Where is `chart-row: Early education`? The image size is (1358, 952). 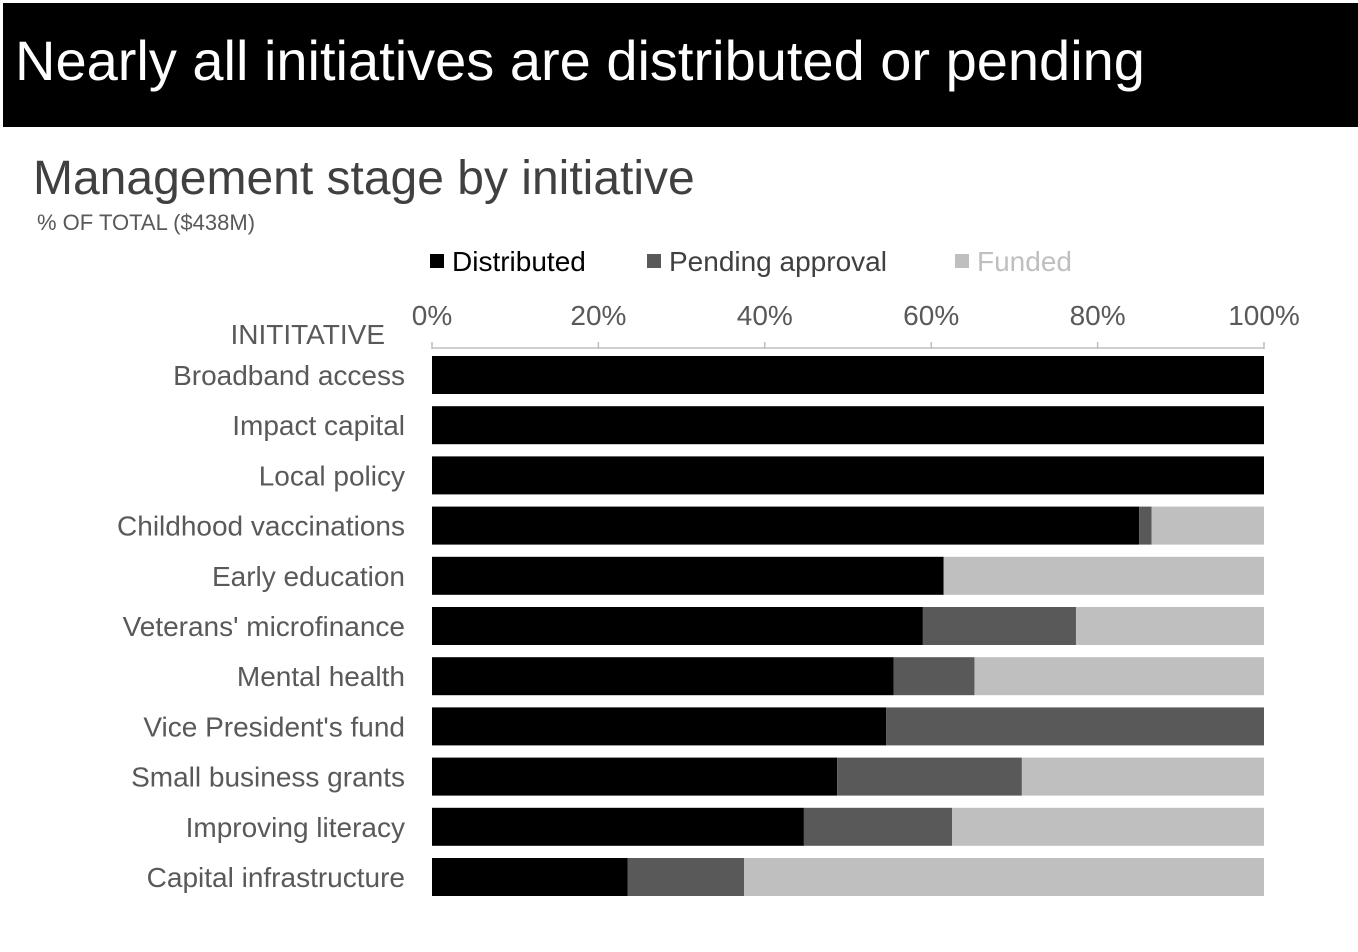
chart-row: Early education is located at coordinates (738, 575).